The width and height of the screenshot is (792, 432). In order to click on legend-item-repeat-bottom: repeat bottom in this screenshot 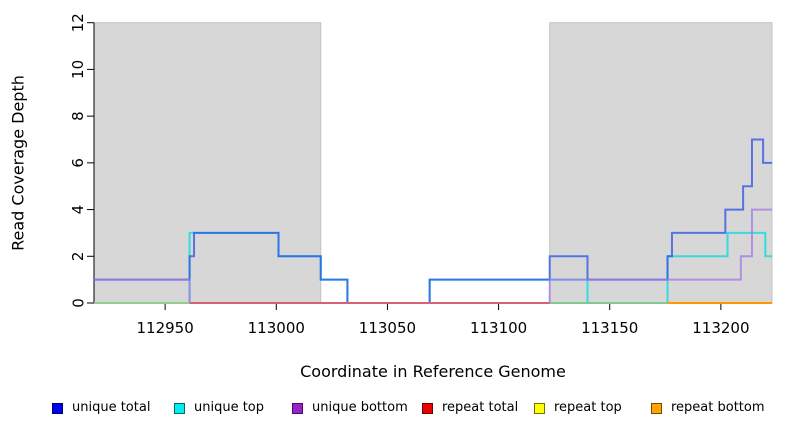, I will do `click(708, 408)`.